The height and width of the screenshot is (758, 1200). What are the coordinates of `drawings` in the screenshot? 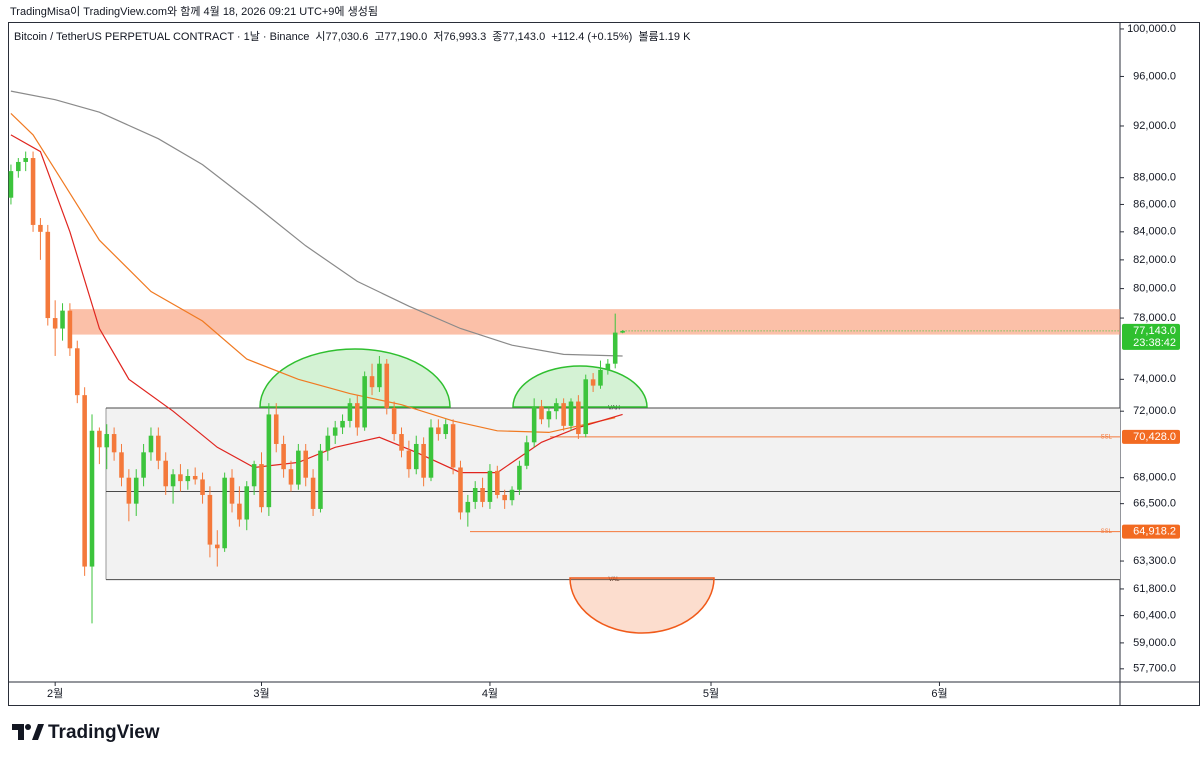 It's located at (487, 491).